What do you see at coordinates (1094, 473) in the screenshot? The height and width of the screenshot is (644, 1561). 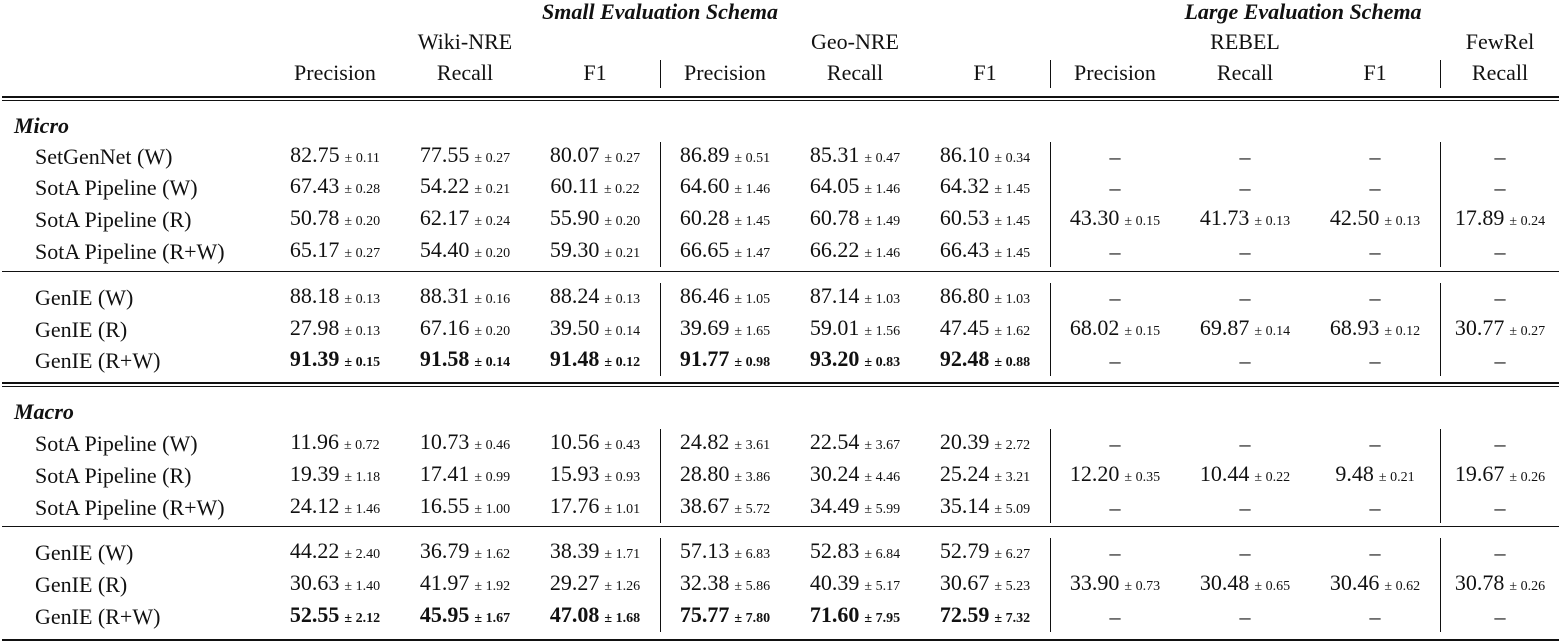 I see `score-value: 12.20` at bounding box center [1094, 473].